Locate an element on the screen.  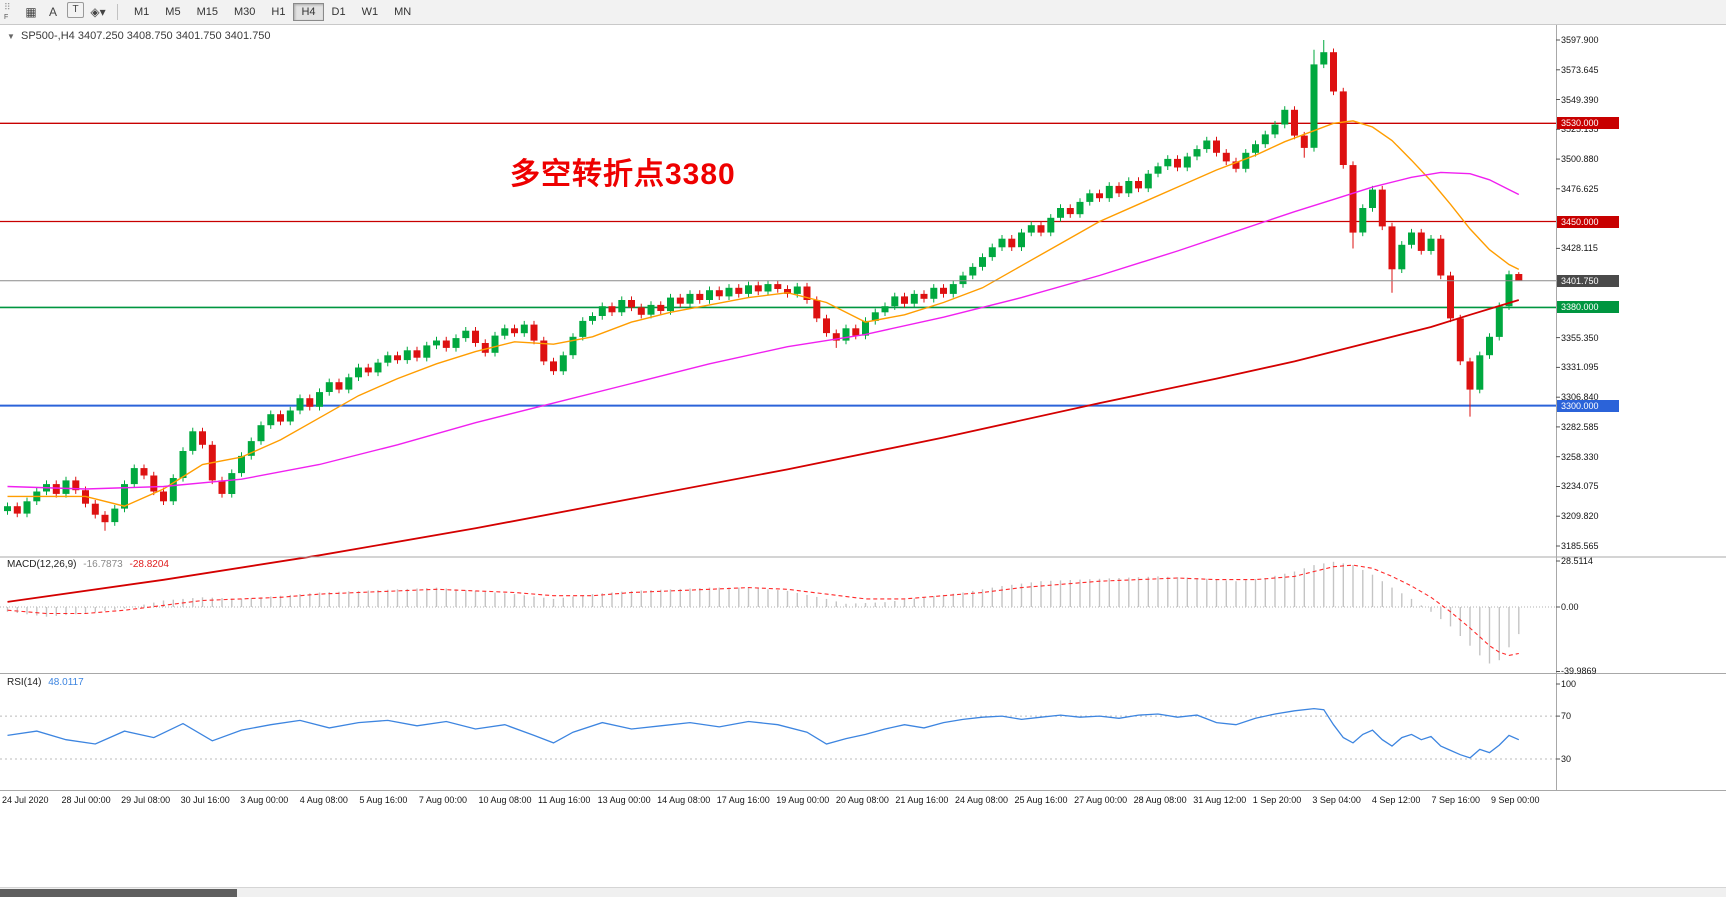
timeframe-button-m5: M5 is located at coordinates (173, 12).